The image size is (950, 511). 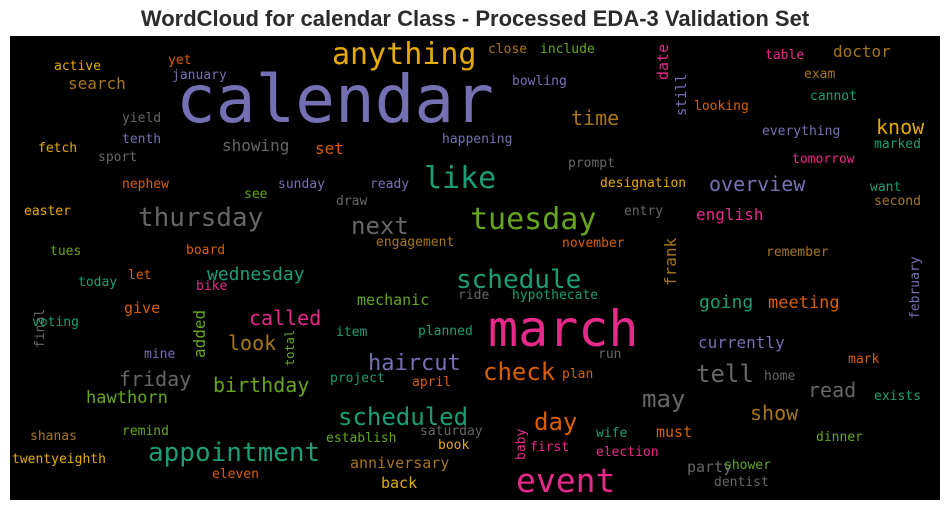 What do you see at coordinates (863, 359) in the screenshot?
I see `word-mark: mark` at bounding box center [863, 359].